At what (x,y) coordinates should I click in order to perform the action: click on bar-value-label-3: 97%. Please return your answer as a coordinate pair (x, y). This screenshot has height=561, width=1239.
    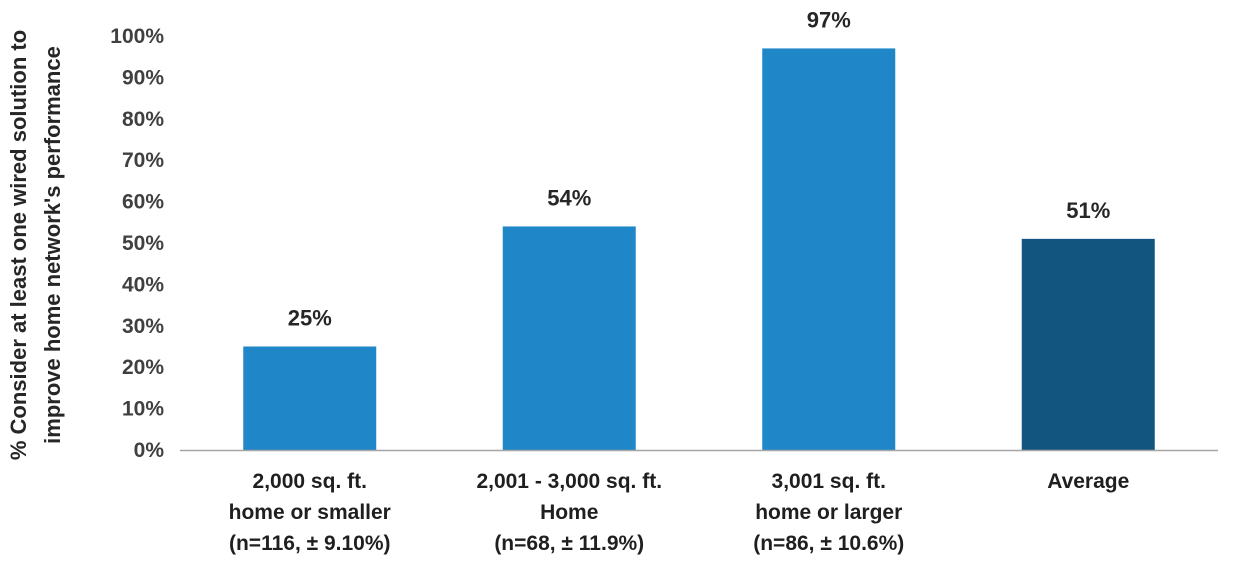
    Looking at the image, I should click on (829, 19).